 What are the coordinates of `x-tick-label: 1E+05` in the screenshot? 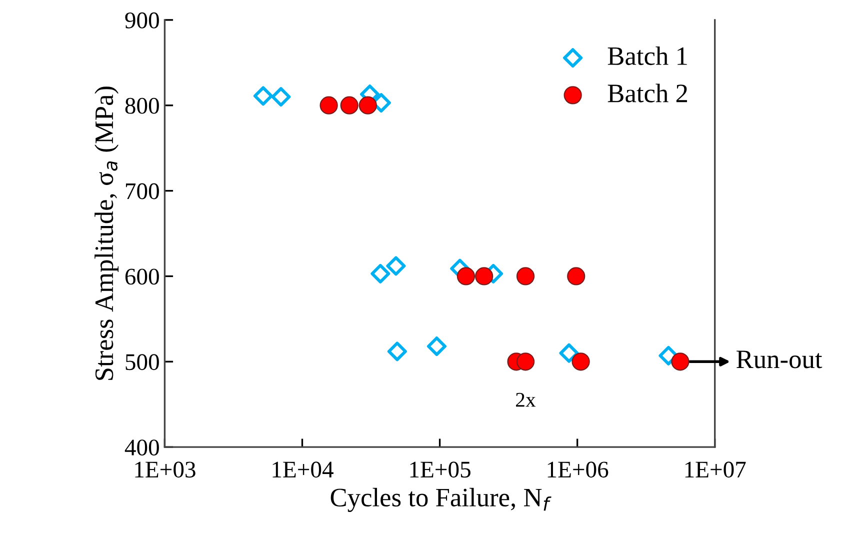 It's located at (440, 470).